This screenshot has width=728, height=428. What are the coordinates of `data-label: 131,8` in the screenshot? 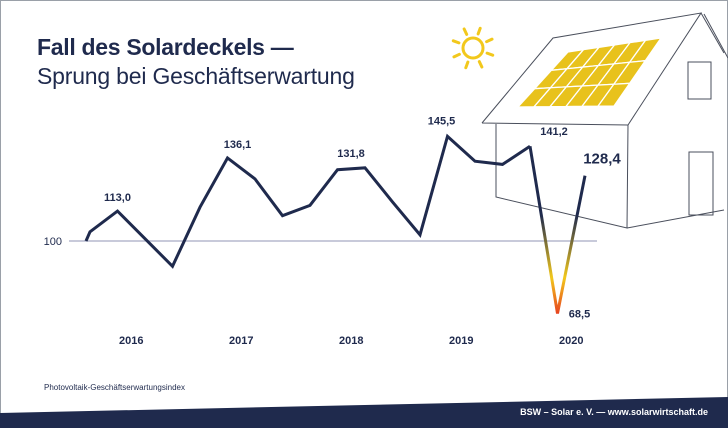 It's located at (351, 154).